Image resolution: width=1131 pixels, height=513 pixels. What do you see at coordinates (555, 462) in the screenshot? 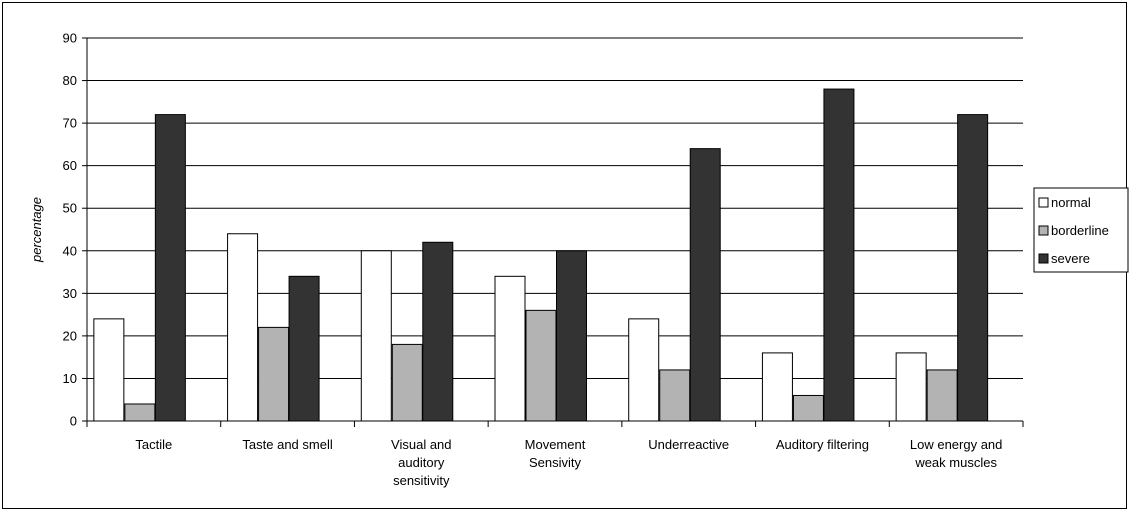
I see `x-category-label: Sensivity` at bounding box center [555, 462].